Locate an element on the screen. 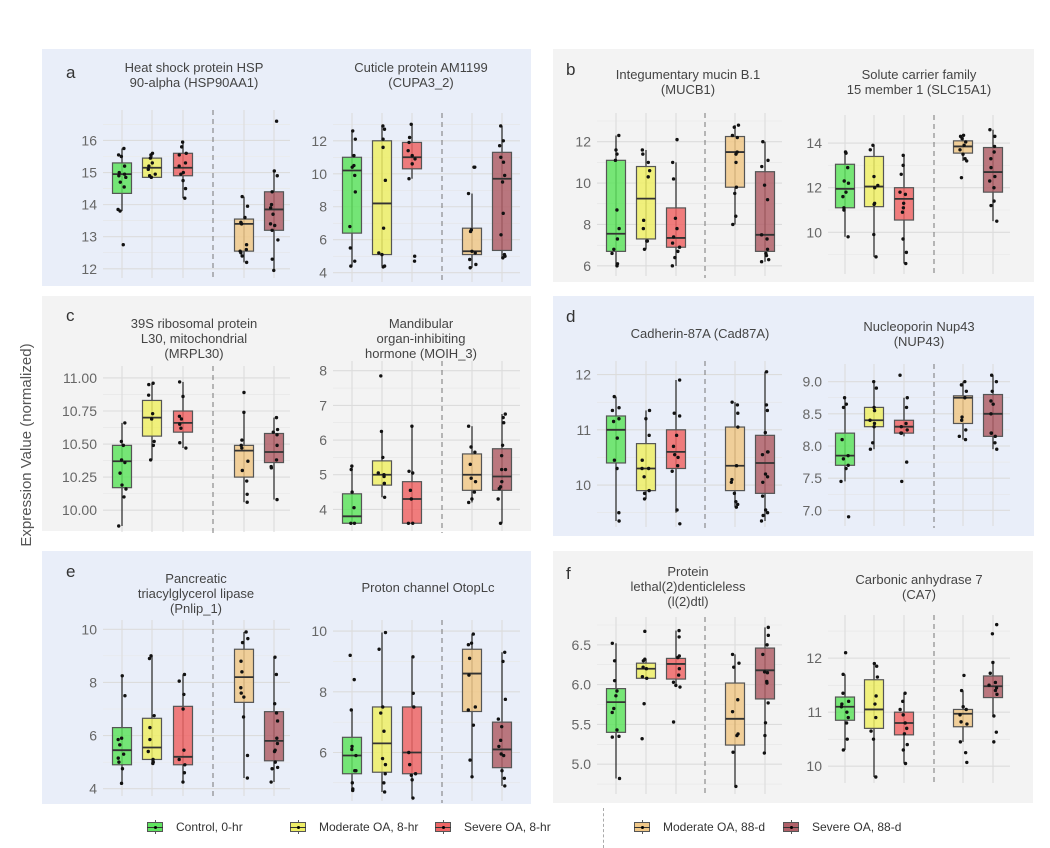 The height and width of the screenshot is (848, 1050). y-tick-label: 6 is located at coordinates (323, 240).